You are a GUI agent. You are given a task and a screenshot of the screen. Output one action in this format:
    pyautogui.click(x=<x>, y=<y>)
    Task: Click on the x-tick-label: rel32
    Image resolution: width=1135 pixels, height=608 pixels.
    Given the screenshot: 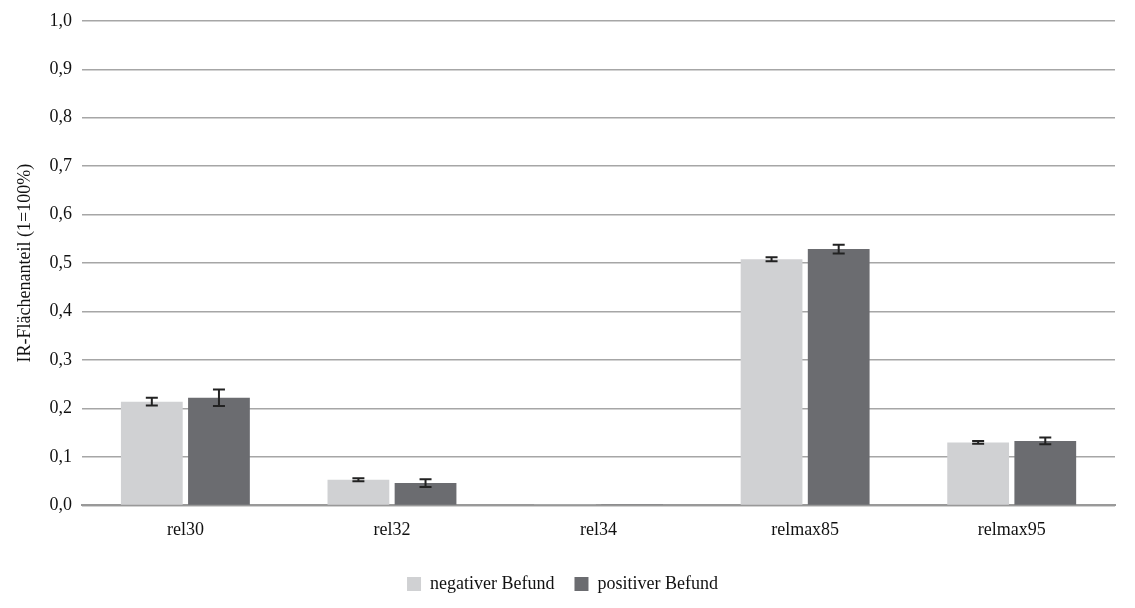 What is the action you would take?
    pyautogui.click(x=392, y=528)
    